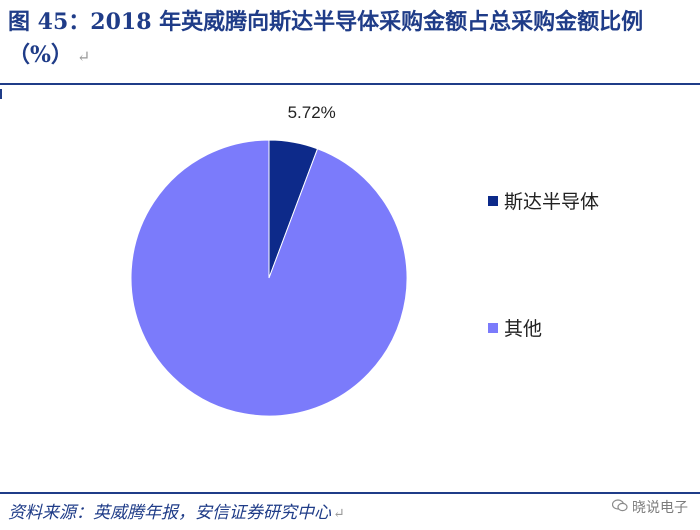  What do you see at coordinates (523, 329) in the screenshot?
I see `legend-label-2: 其他` at bounding box center [523, 329].